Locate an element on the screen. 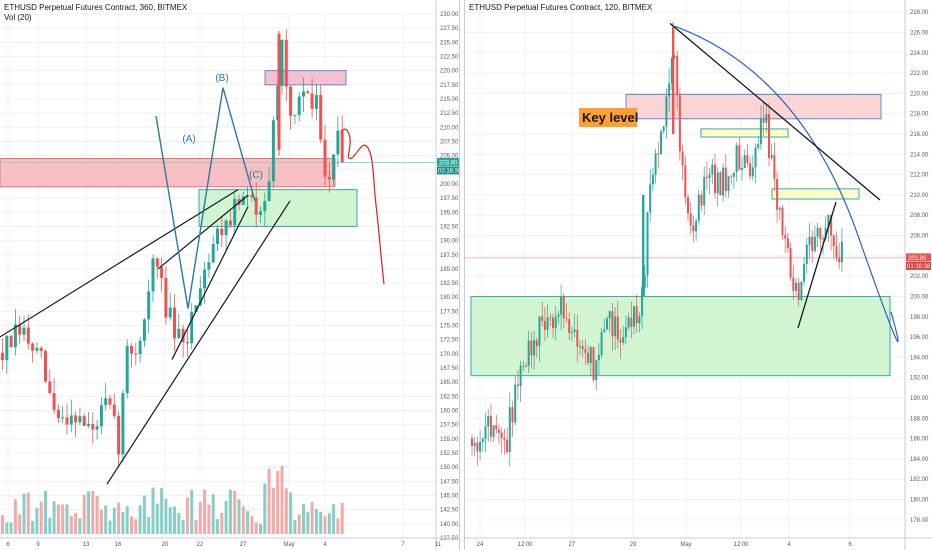  left-y-tick: 225.00 is located at coordinates (449, 43).